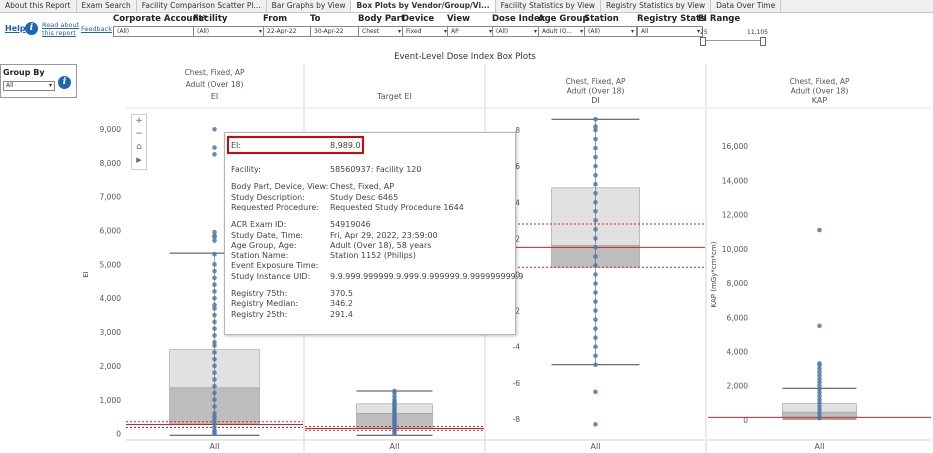 The image size is (933, 453). Describe the element at coordinates (517, 238) in the screenshot. I see `panel-di-tick-5: 2` at that location.